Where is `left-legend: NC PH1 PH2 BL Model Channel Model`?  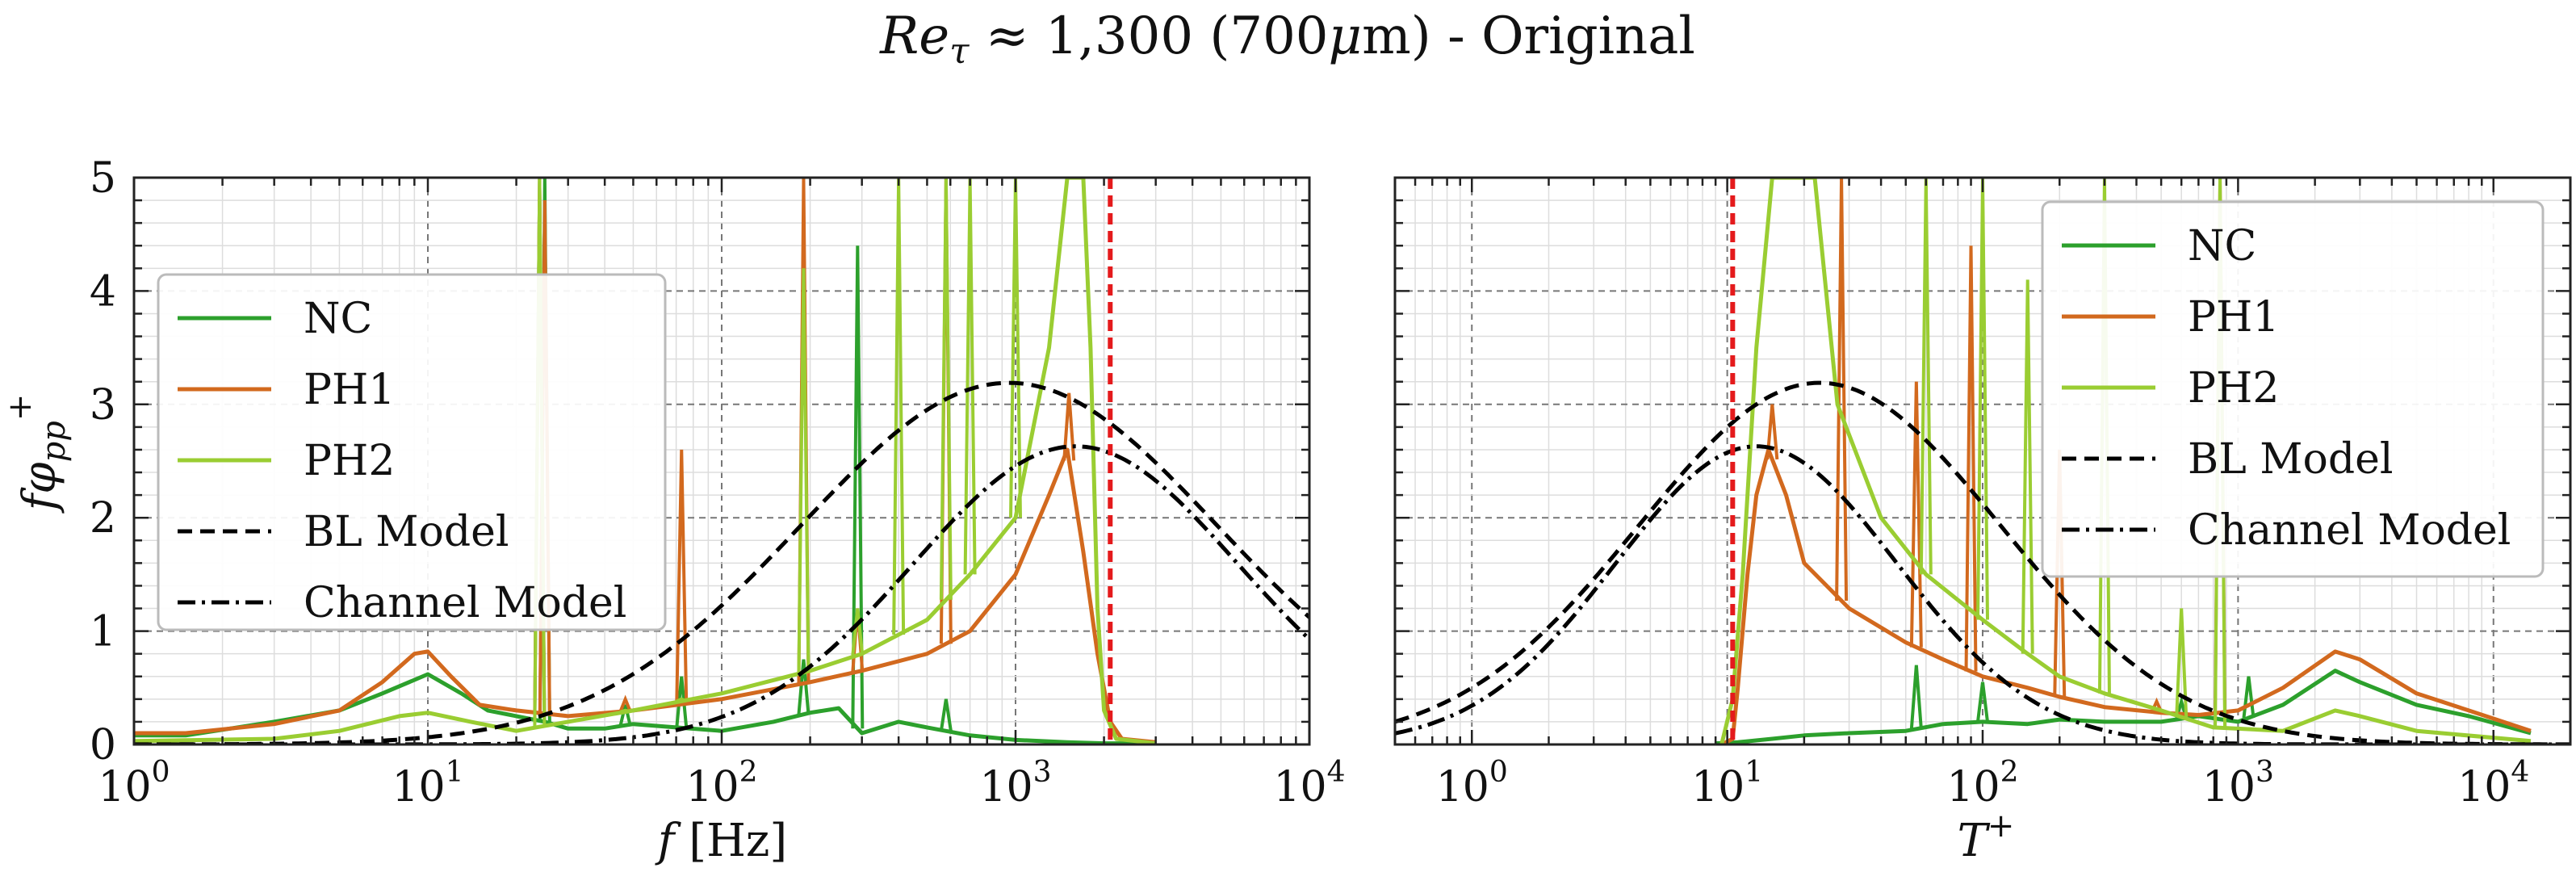 left-legend: NC PH1 PH2 BL Model Channel Model is located at coordinates (412, 452).